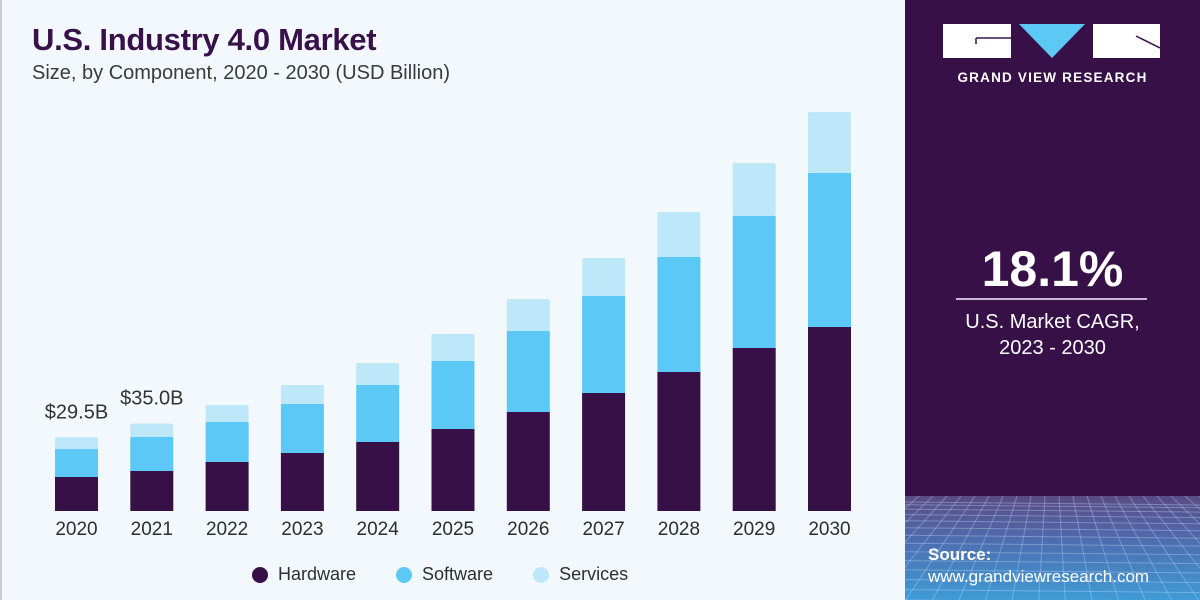  What do you see at coordinates (829, 142) in the screenshot?
I see `bar-services-2030` at bounding box center [829, 142].